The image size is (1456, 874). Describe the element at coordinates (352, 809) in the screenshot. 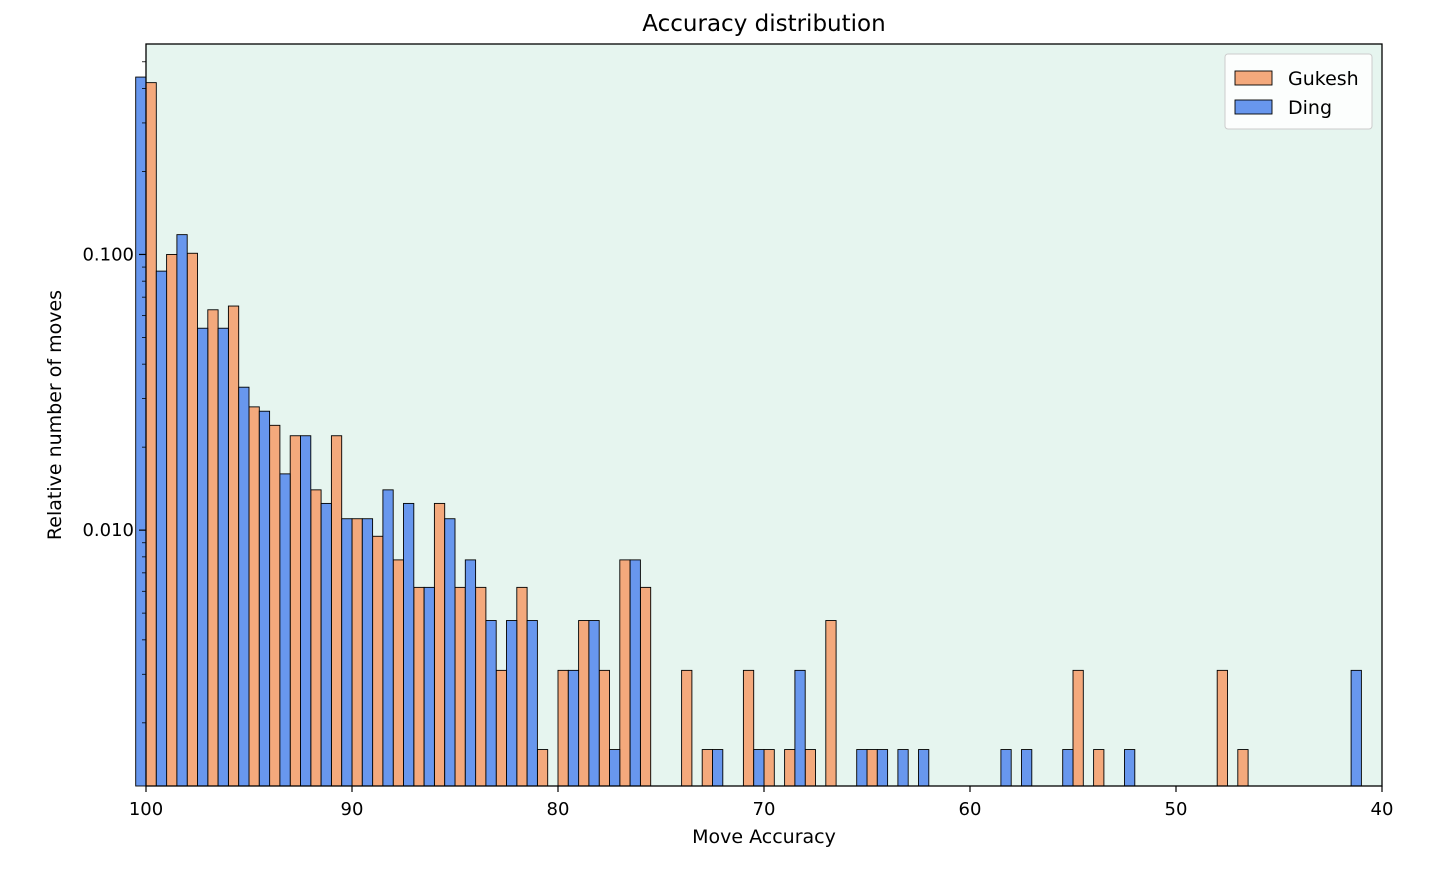

I see `x-tick-label-1: 90` at that location.